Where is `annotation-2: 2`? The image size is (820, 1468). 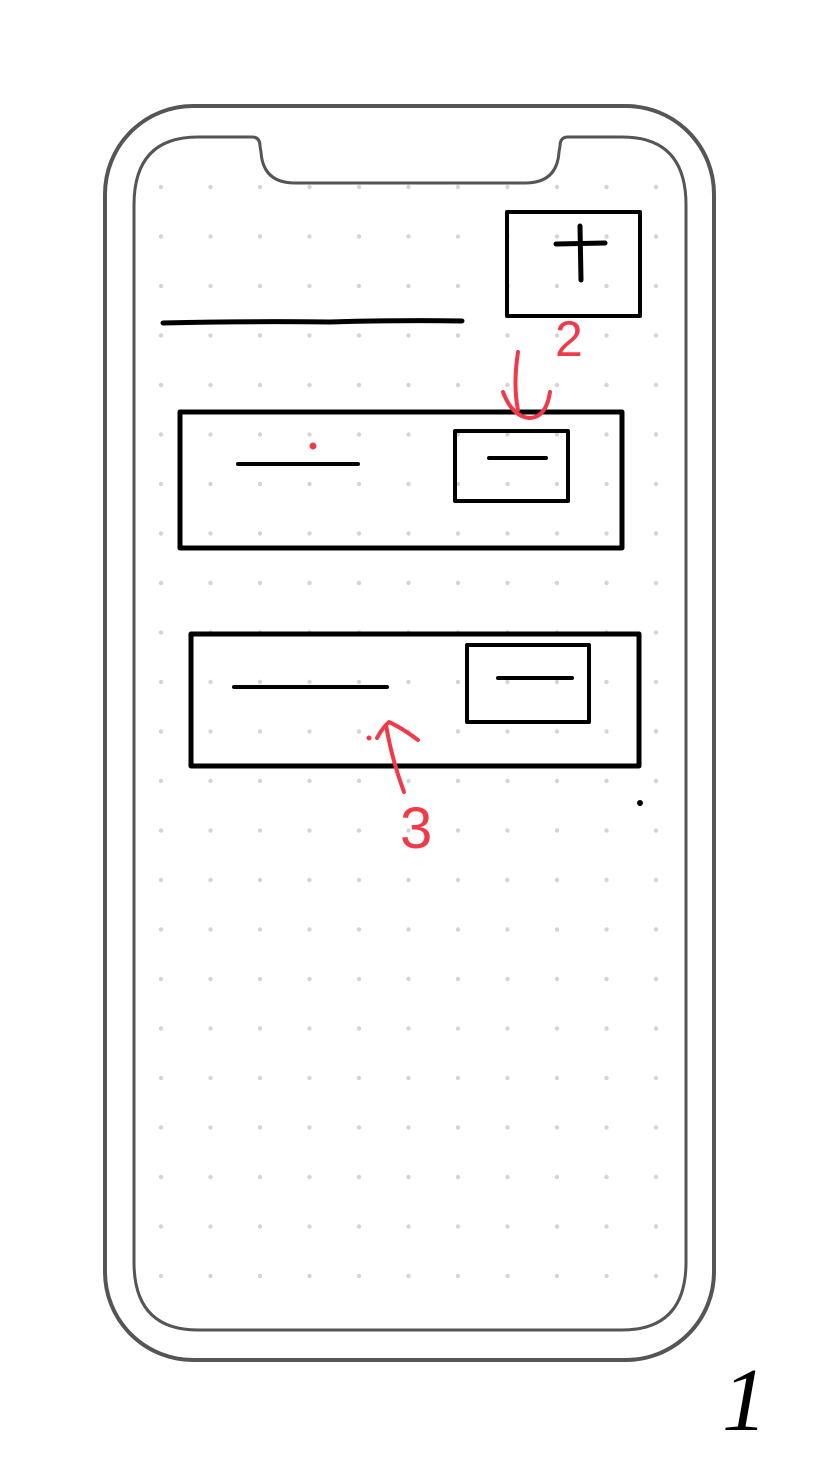
annotation-2: 2 is located at coordinates (446, 380).